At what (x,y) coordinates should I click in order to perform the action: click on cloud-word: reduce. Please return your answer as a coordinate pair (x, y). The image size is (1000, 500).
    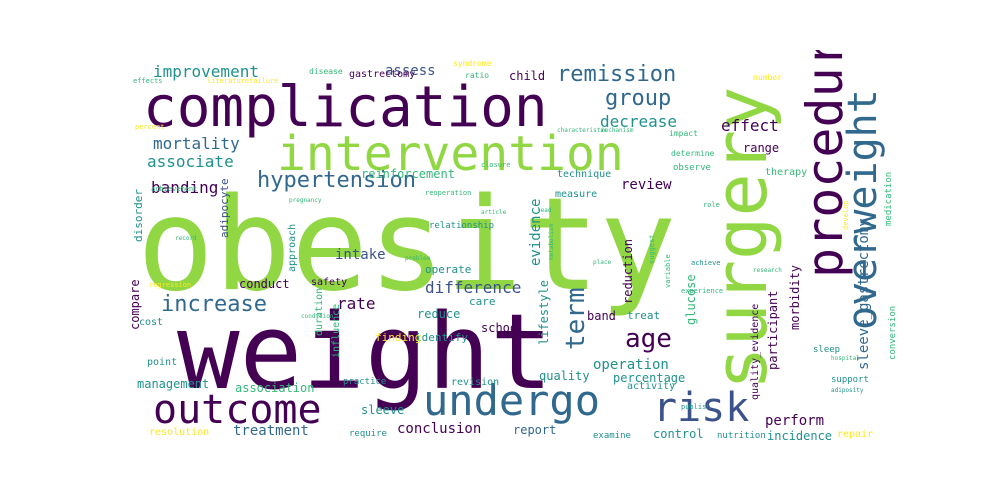
    Looking at the image, I should click on (439, 314).